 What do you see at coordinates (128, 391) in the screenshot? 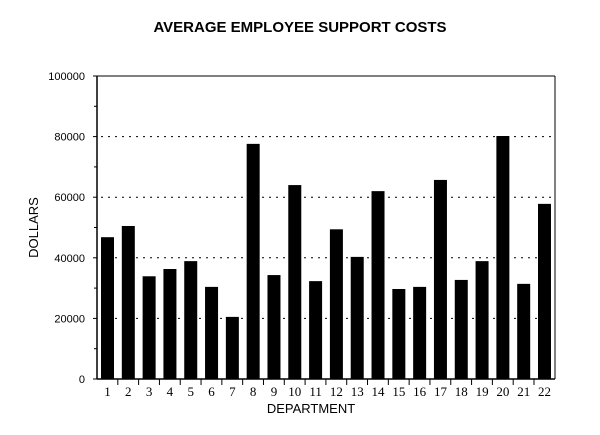
I see `x-tick-label: 2` at bounding box center [128, 391].